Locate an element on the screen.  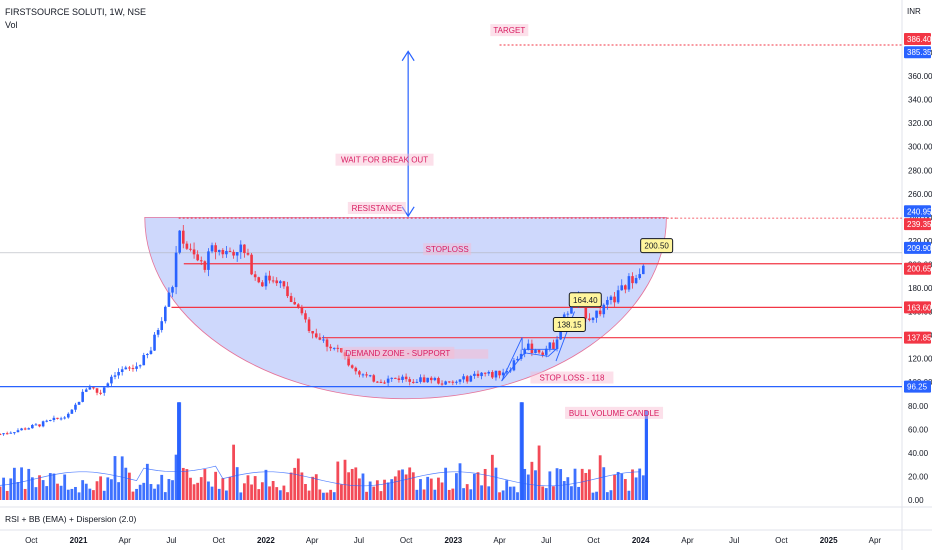
price-label: 386.40 is located at coordinates (919, 39).